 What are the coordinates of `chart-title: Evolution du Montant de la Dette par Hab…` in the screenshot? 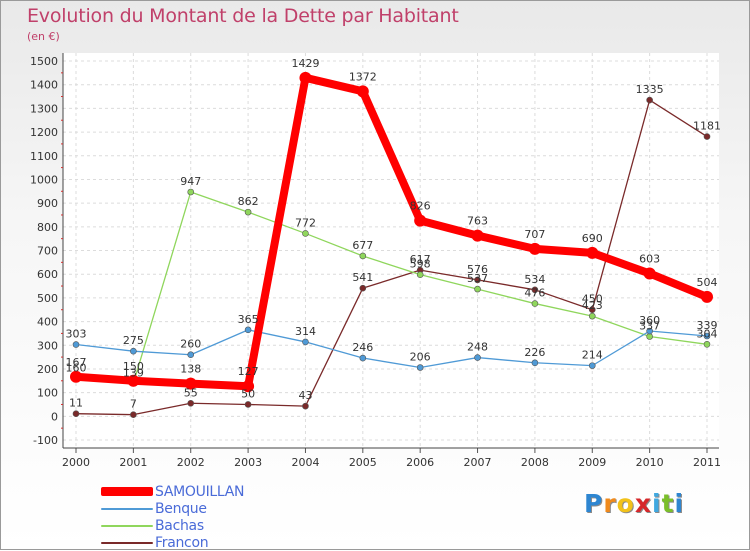 It's located at (243, 16).